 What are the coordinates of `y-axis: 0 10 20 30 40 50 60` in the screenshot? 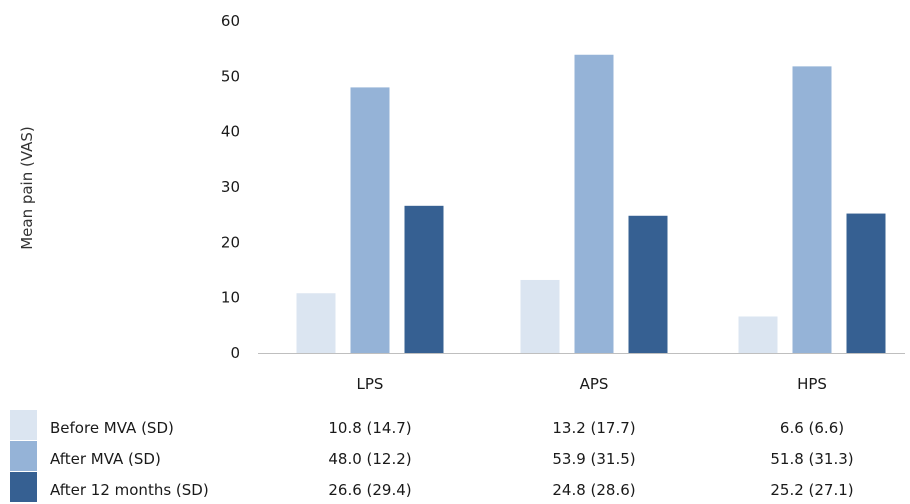 It's located at (230, 187).